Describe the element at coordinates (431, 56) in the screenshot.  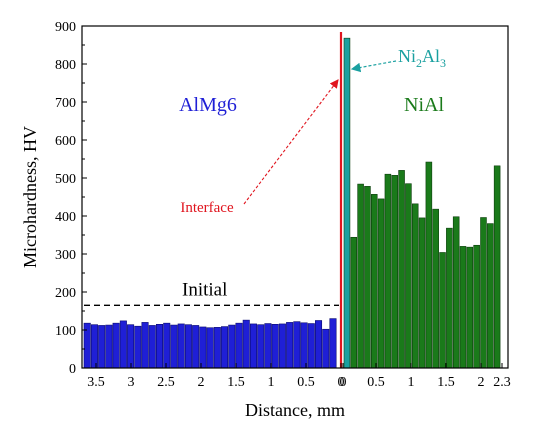
I see `ni2al3-al: Al` at that location.